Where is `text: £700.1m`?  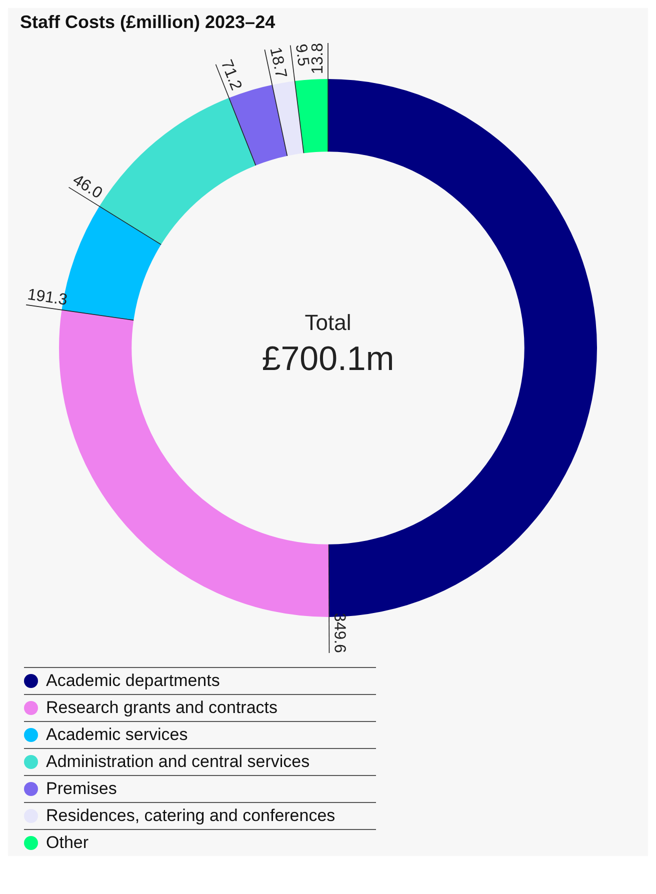 text: £700.1m is located at coordinates (328, 359).